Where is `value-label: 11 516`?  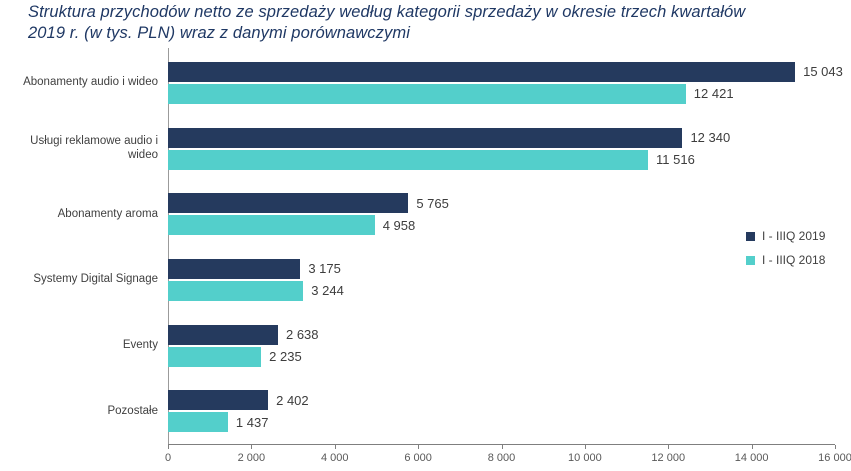 value-label: 11 516 is located at coordinates (675, 159).